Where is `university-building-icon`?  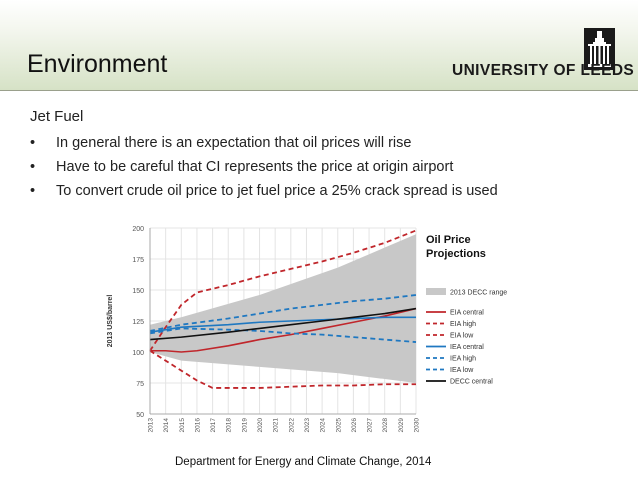 university-building-icon is located at coordinates (599, 49).